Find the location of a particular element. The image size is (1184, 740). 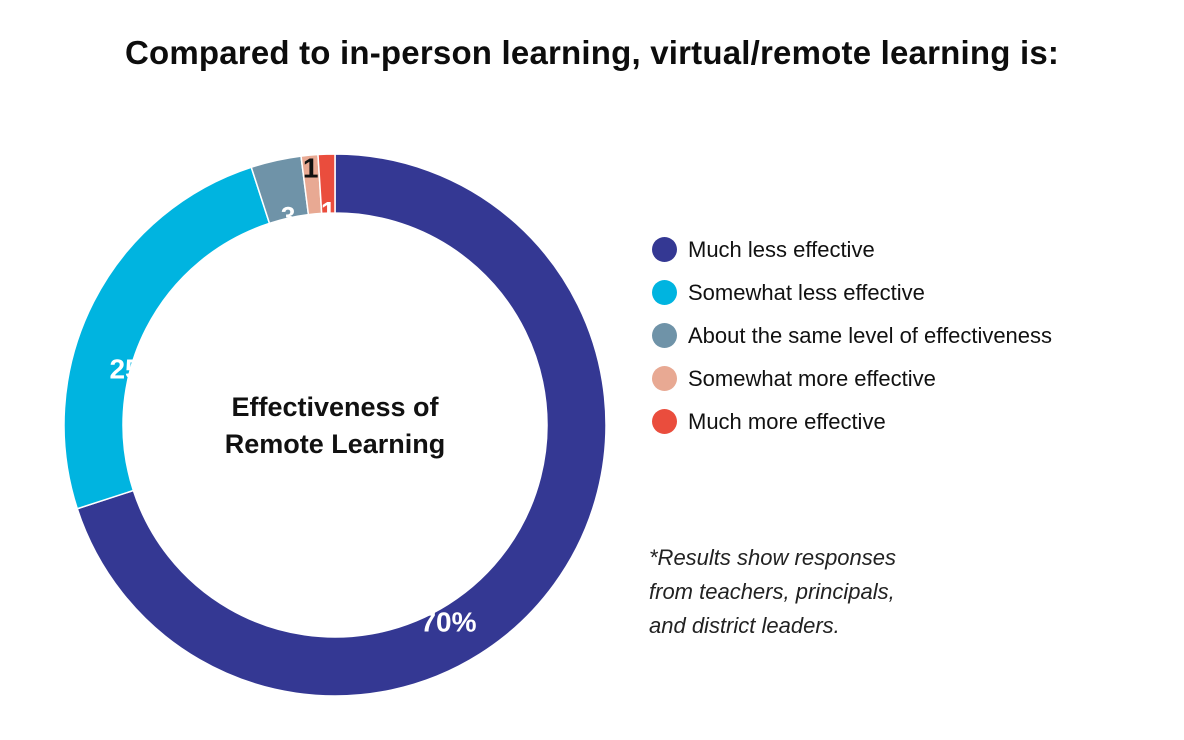

legend-label: Somewhat more effective is located at coordinates (812, 378).